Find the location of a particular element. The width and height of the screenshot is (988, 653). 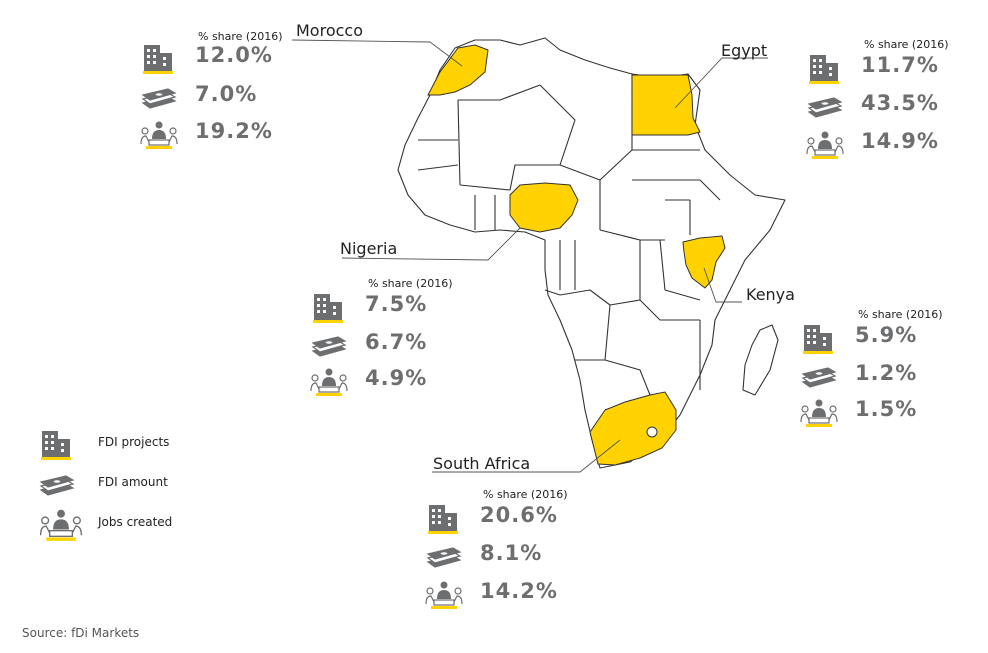

leader-kenya is located at coordinates (722, 285).